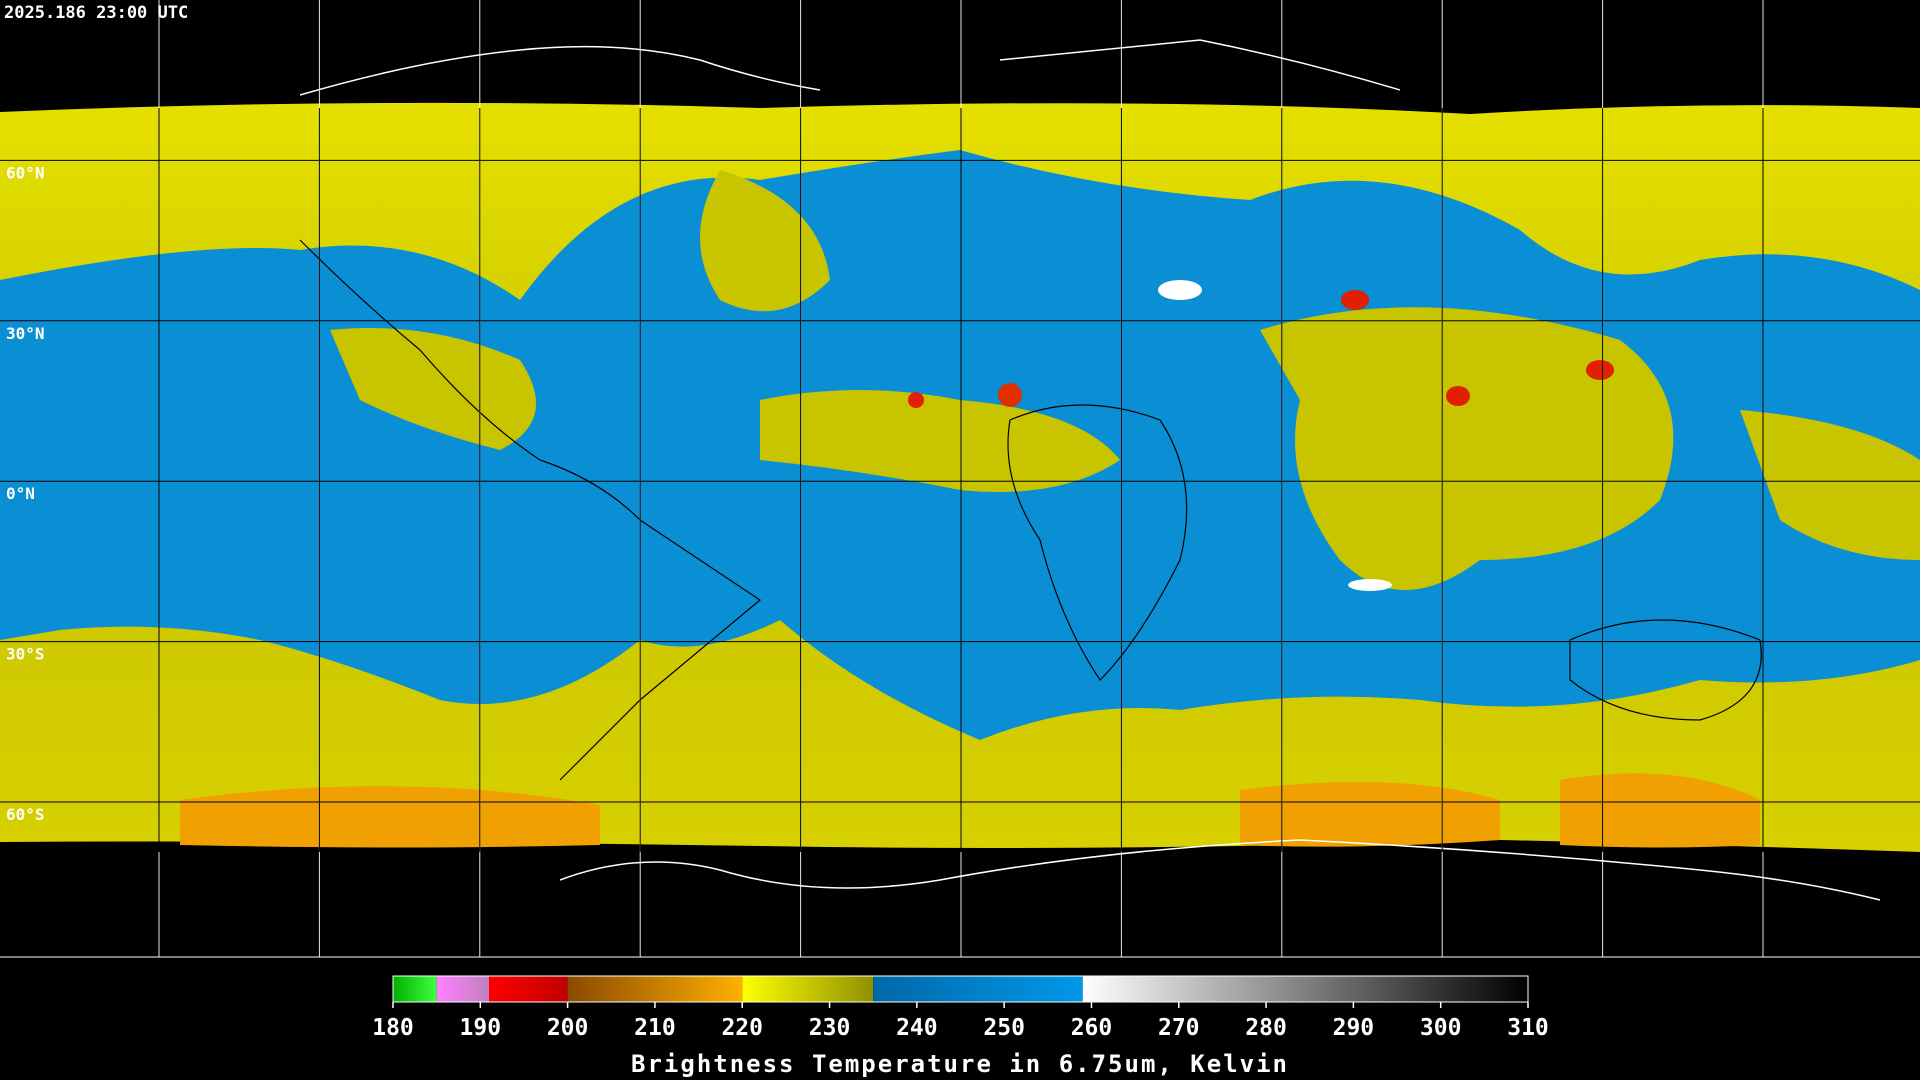 The image size is (1920, 1080). Describe the element at coordinates (1004, 1028) in the screenshot. I see `colorbar-tick-label: 250` at that location.